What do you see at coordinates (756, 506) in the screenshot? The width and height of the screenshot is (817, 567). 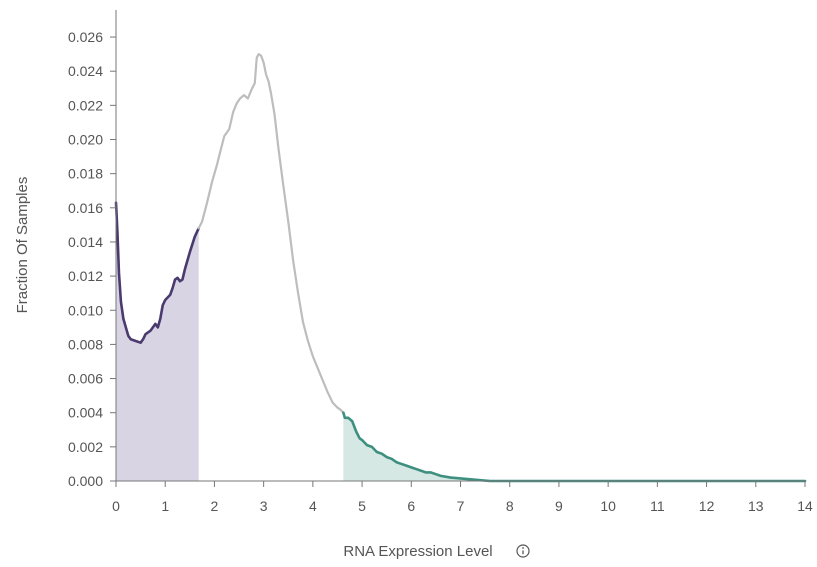 I see `x-tick-label: 13` at bounding box center [756, 506].